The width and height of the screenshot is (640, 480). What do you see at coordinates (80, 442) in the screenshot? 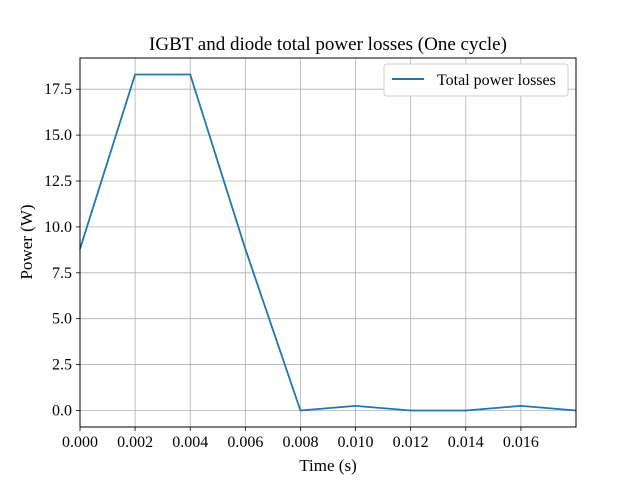
I see `x-tick-label: 0.000` at bounding box center [80, 442].